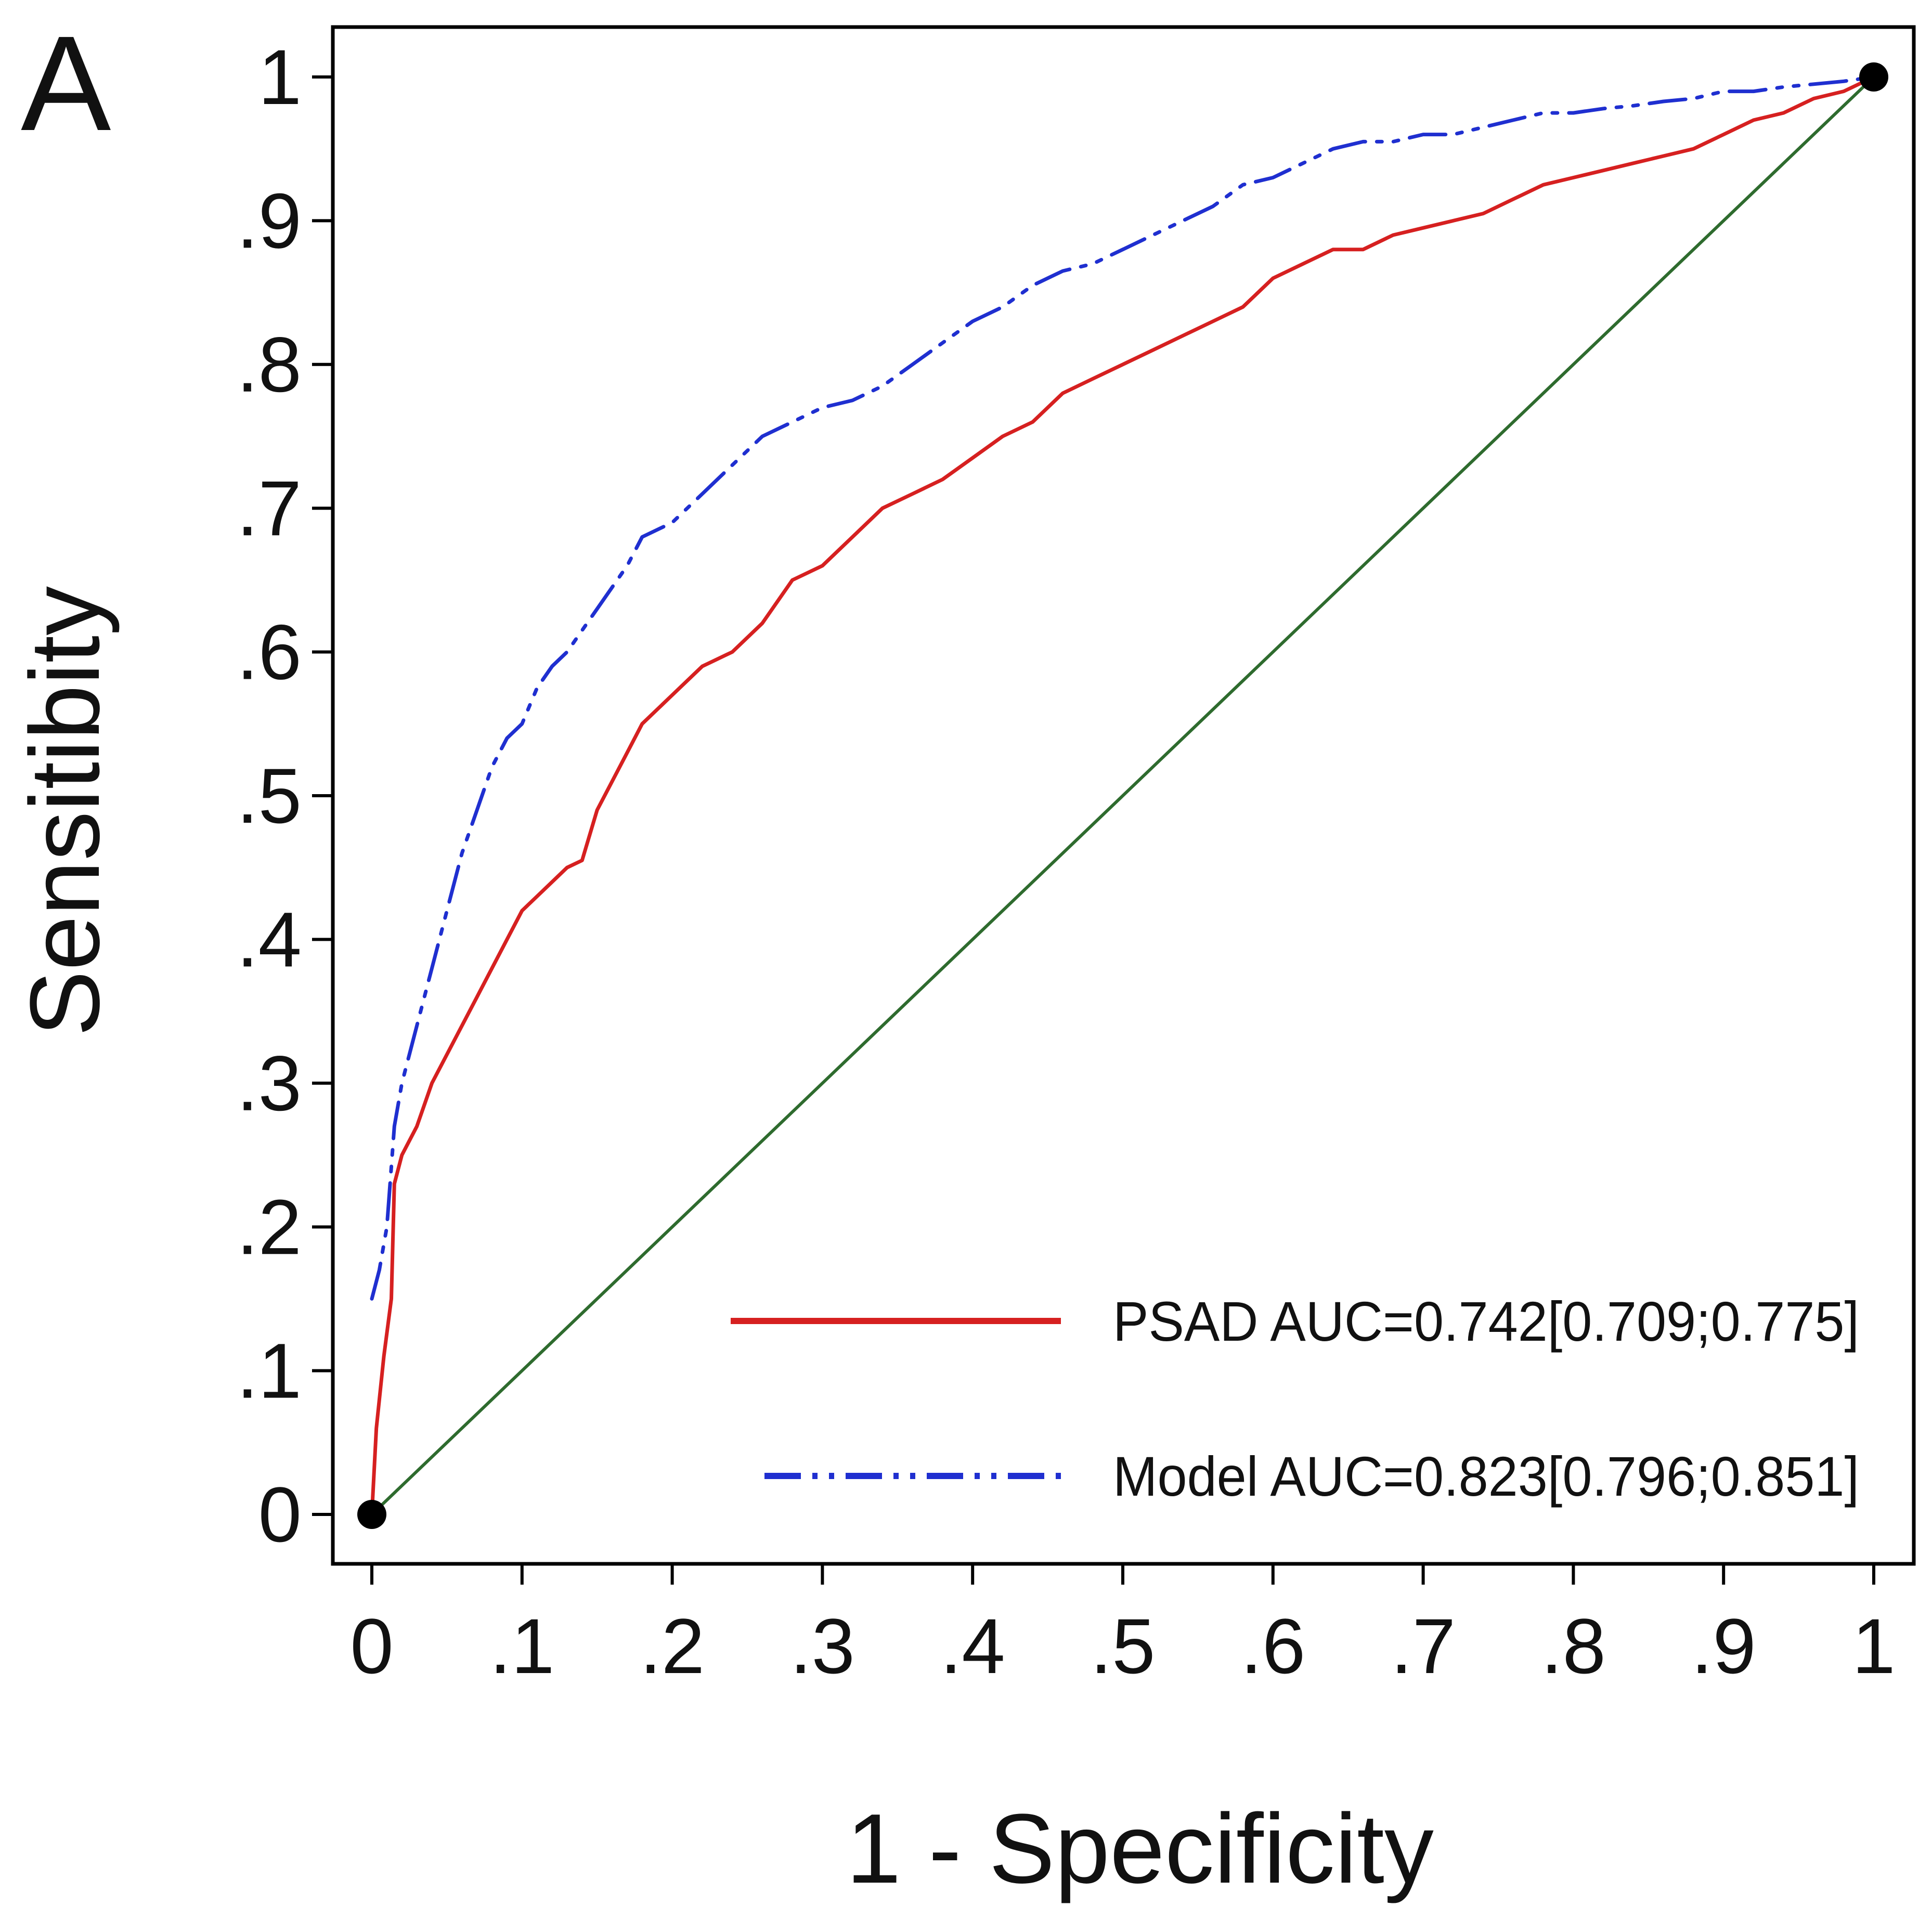  I want to click on x-tick-label: .8, so click(1573, 1646).